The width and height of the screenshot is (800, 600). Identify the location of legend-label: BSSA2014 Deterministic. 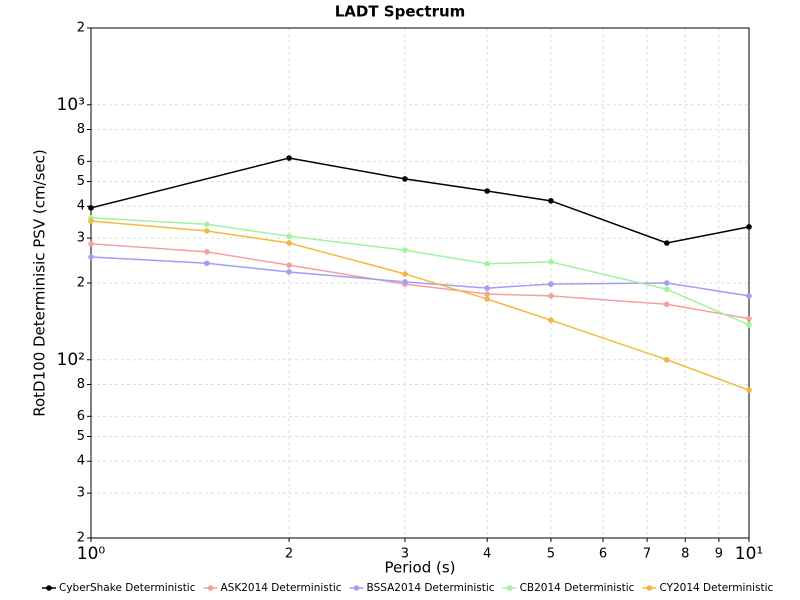
(431, 588).